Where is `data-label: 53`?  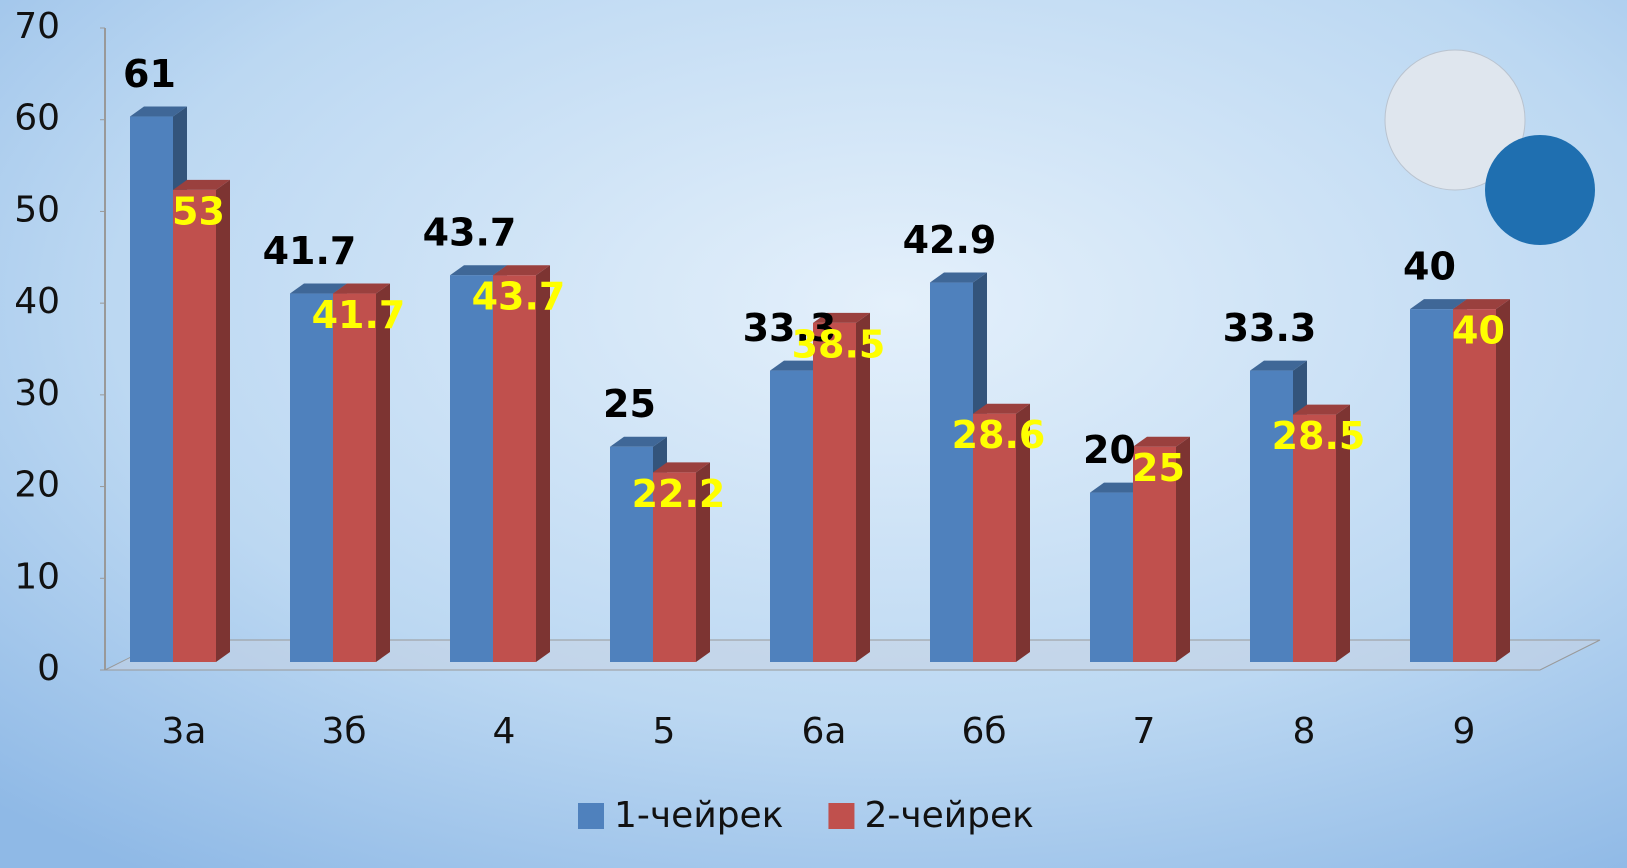 data-label: 53 is located at coordinates (198, 211).